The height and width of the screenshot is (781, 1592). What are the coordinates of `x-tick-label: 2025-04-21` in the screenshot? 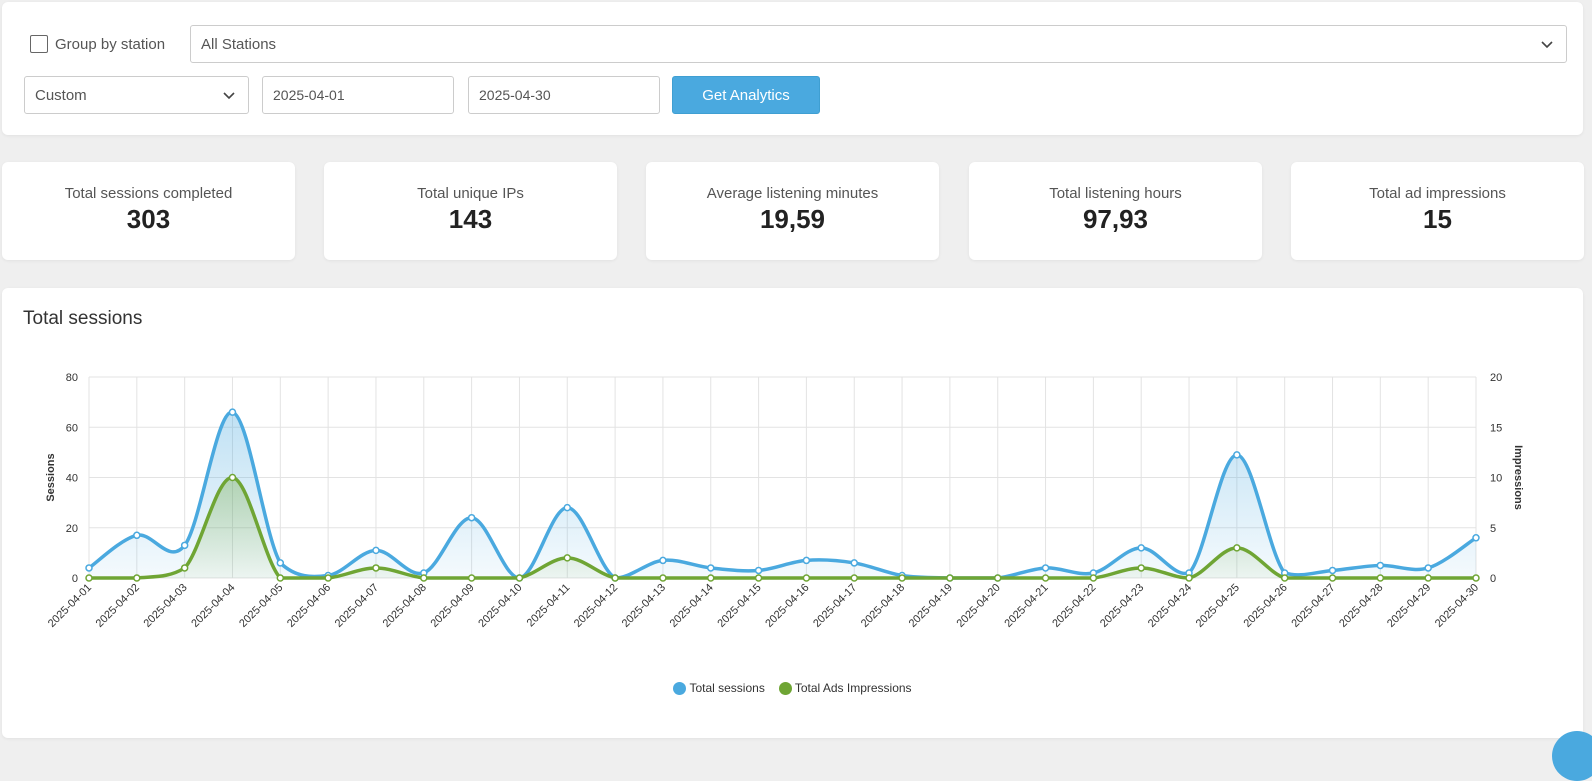 It's located at (1026, 606).